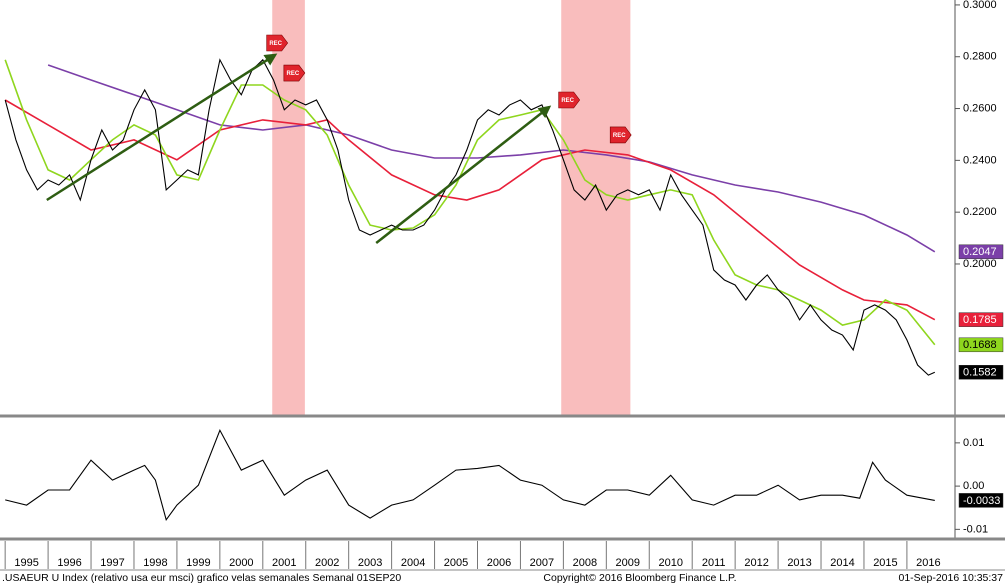 The width and height of the screenshot is (1005, 586). I want to click on x-tick-label: 2005, so click(456, 563).